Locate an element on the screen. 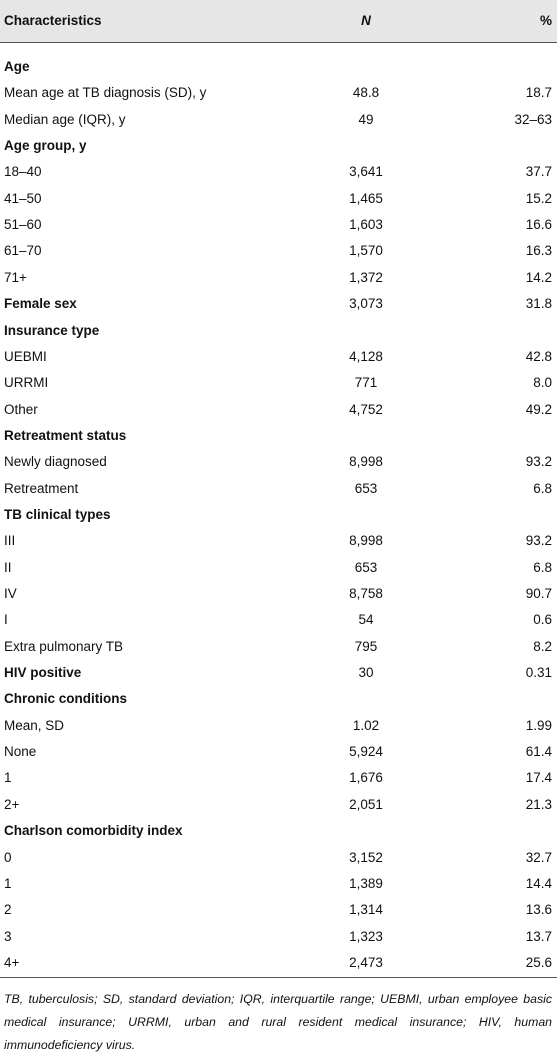 The height and width of the screenshot is (1057, 557). cell: 32.7 is located at coordinates (538, 857).